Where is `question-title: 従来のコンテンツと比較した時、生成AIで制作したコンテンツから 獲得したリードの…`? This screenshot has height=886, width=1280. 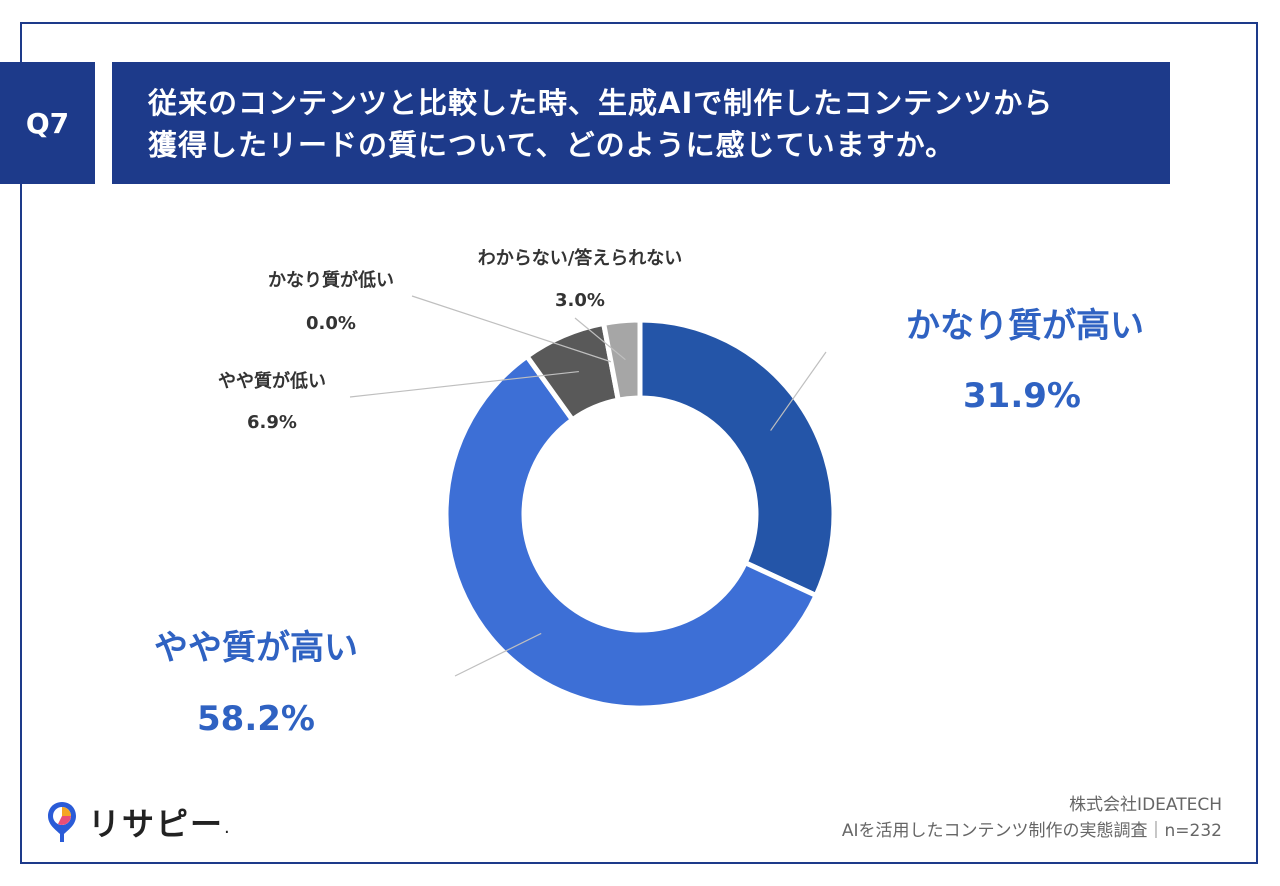 question-title: 従来のコンテンツと比較した時、生成AIで制作したコンテンツから 獲得したリードの… is located at coordinates (641, 123).